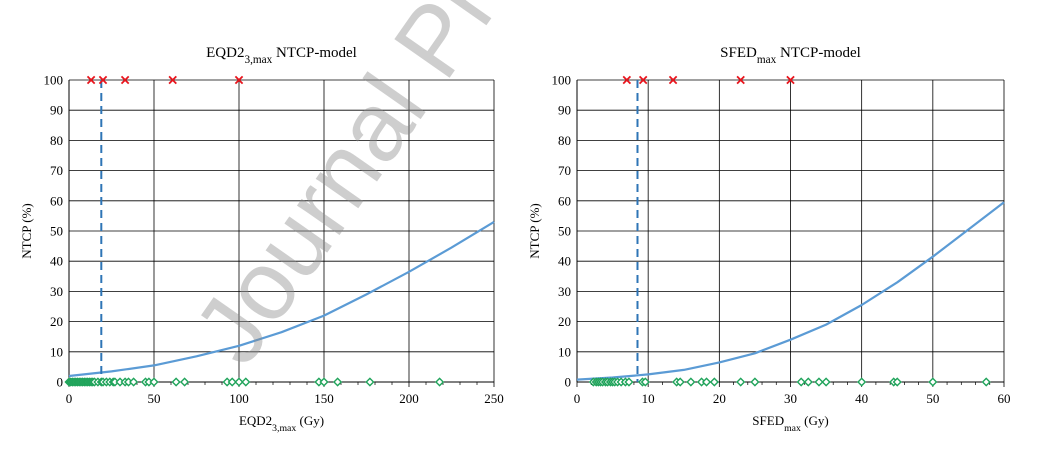 This screenshot has width=1062, height=472. Describe the element at coordinates (861, 398) in the screenshot. I see `x-tick-label: 40` at that location.